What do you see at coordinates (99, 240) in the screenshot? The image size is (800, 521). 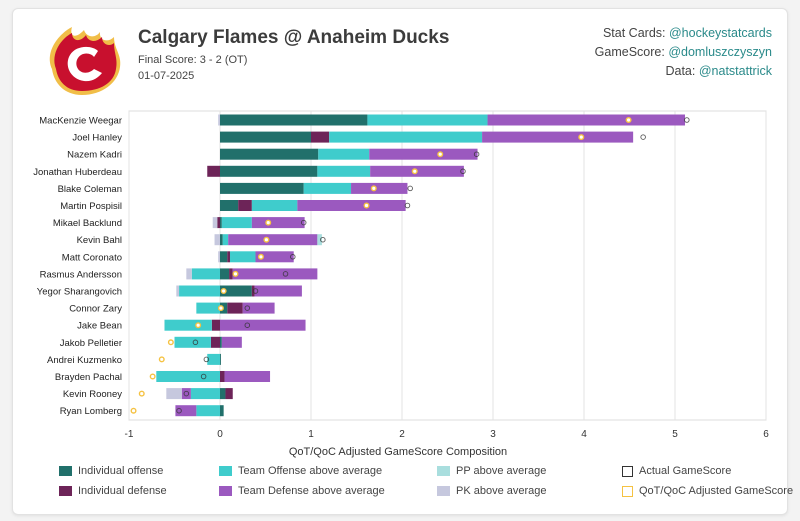 I see `player-name: Kevin Bahl` at bounding box center [99, 240].